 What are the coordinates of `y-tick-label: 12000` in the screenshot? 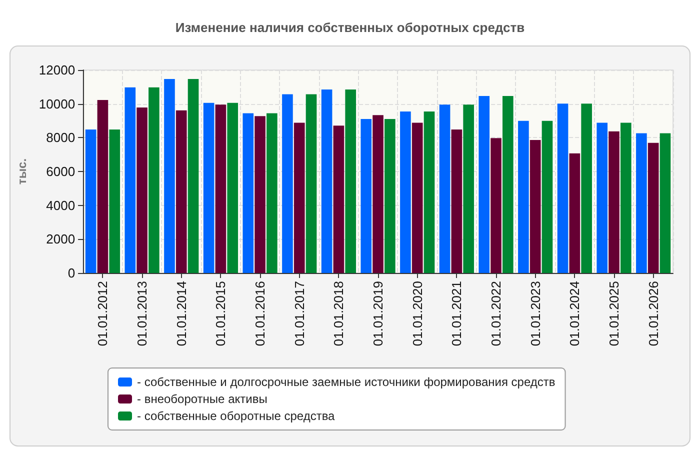 It's located at (57, 70).